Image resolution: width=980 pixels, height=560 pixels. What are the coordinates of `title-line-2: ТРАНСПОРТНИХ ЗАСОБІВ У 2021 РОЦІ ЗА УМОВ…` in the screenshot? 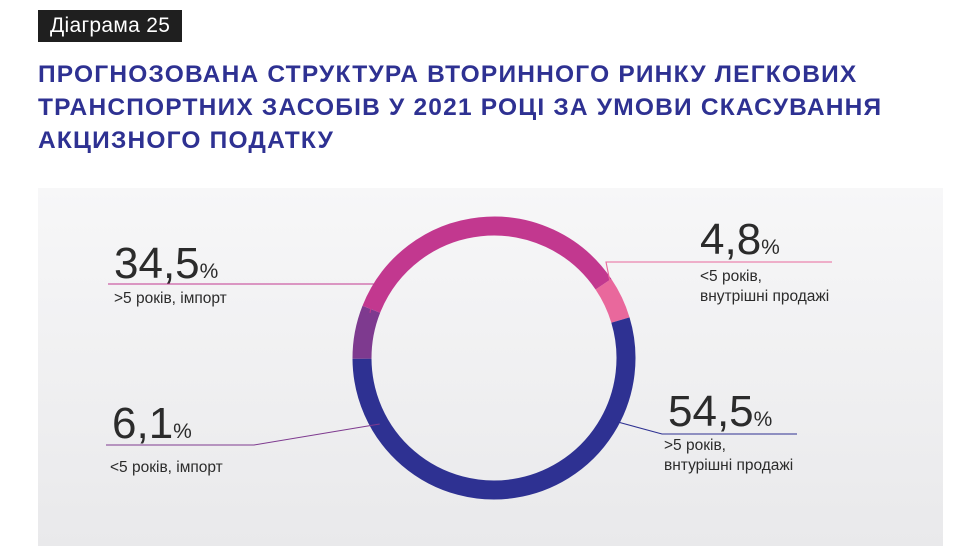 It's located at (460, 107).